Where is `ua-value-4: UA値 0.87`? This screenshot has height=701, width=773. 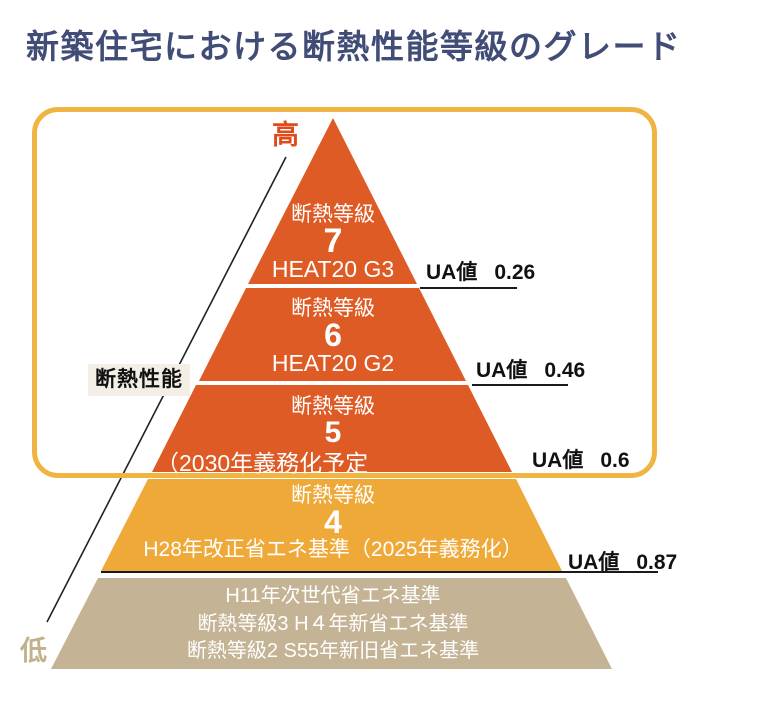
ua-value-4: UA値 0.87 is located at coordinates (622, 561).